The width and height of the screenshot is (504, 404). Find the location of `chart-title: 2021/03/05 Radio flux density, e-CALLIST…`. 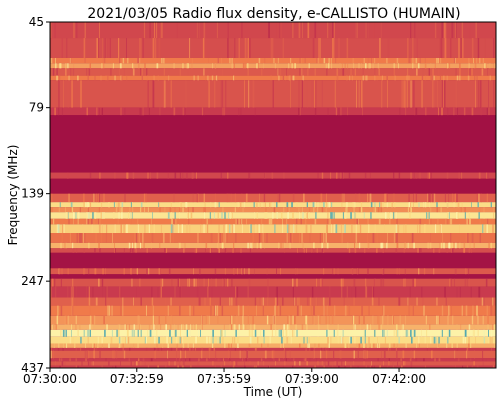

chart-title: 2021/03/05 Radio flux density, e-CALLIST… is located at coordinates (273, 14).